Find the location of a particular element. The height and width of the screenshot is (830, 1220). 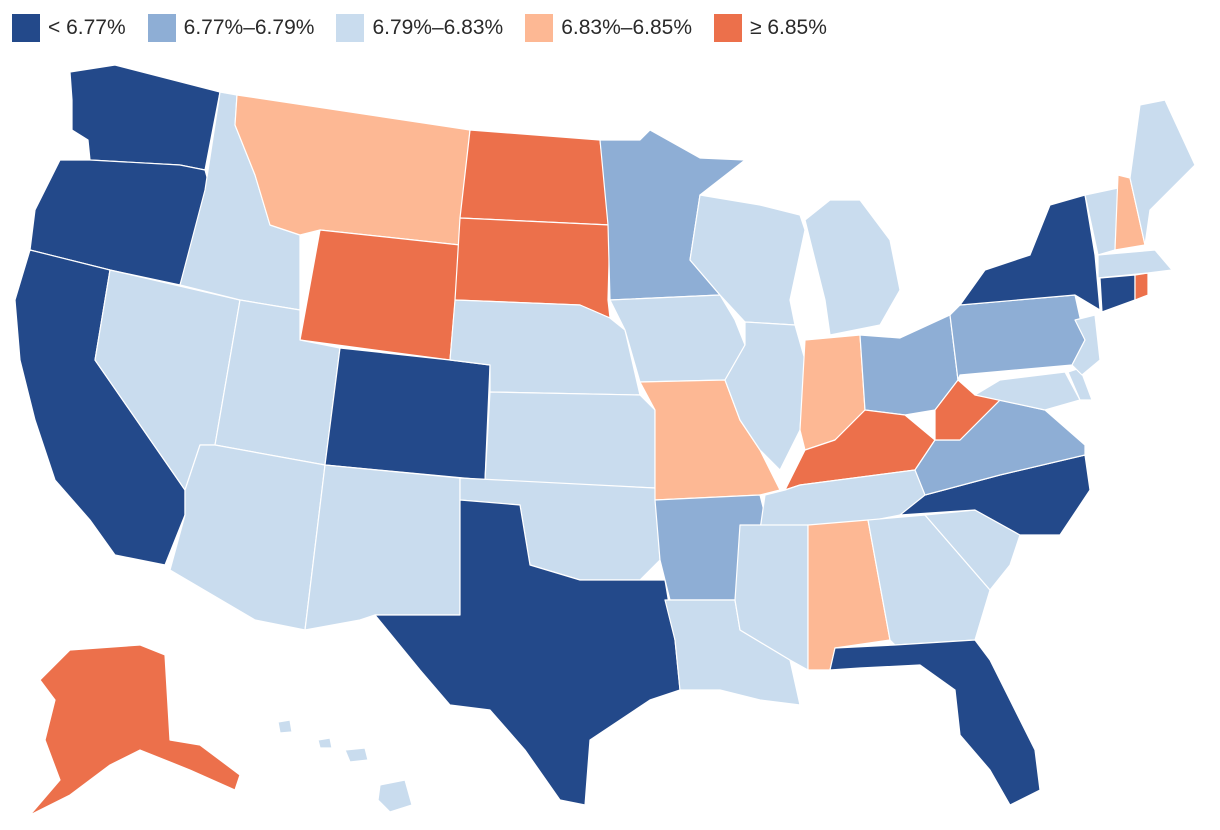

state-me is located at coordinates (1162, 172).